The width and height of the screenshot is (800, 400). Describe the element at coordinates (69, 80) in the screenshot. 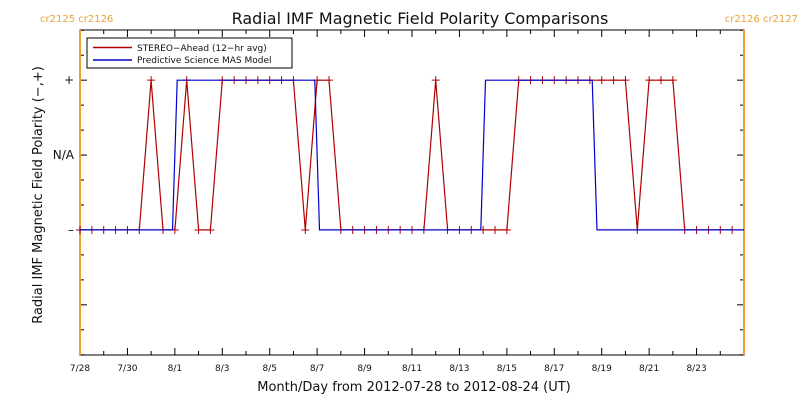

I see `y-tick-label: +` at that location.